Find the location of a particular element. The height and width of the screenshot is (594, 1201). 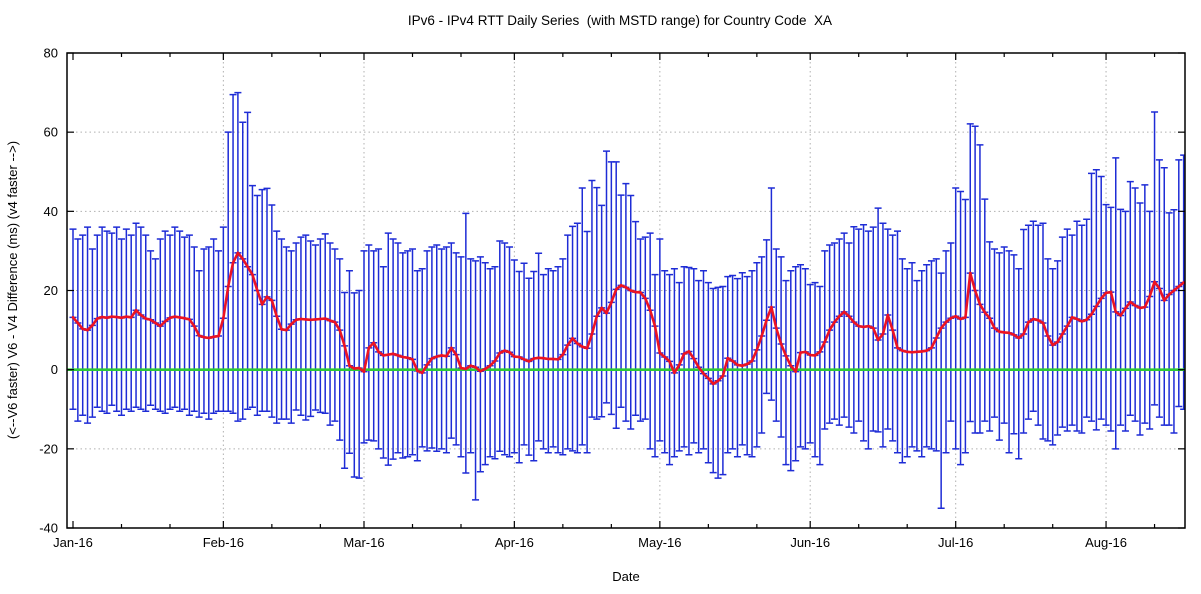

y-tick-label: 20 is located at coordinates (51, 290).